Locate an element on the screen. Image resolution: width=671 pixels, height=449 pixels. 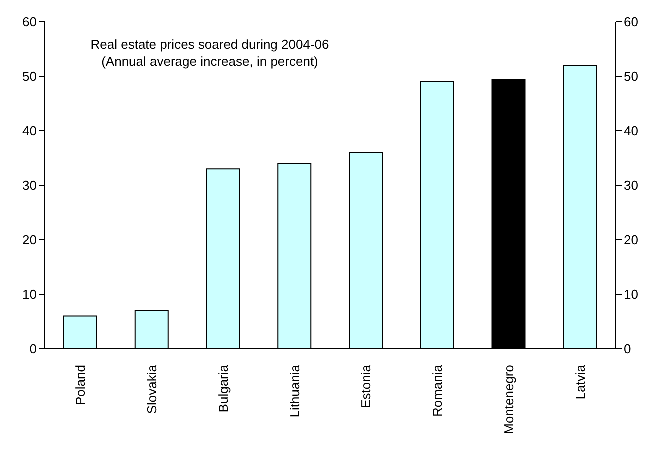
x-tick-label: Lithuania is located at coordinates (294, 391).